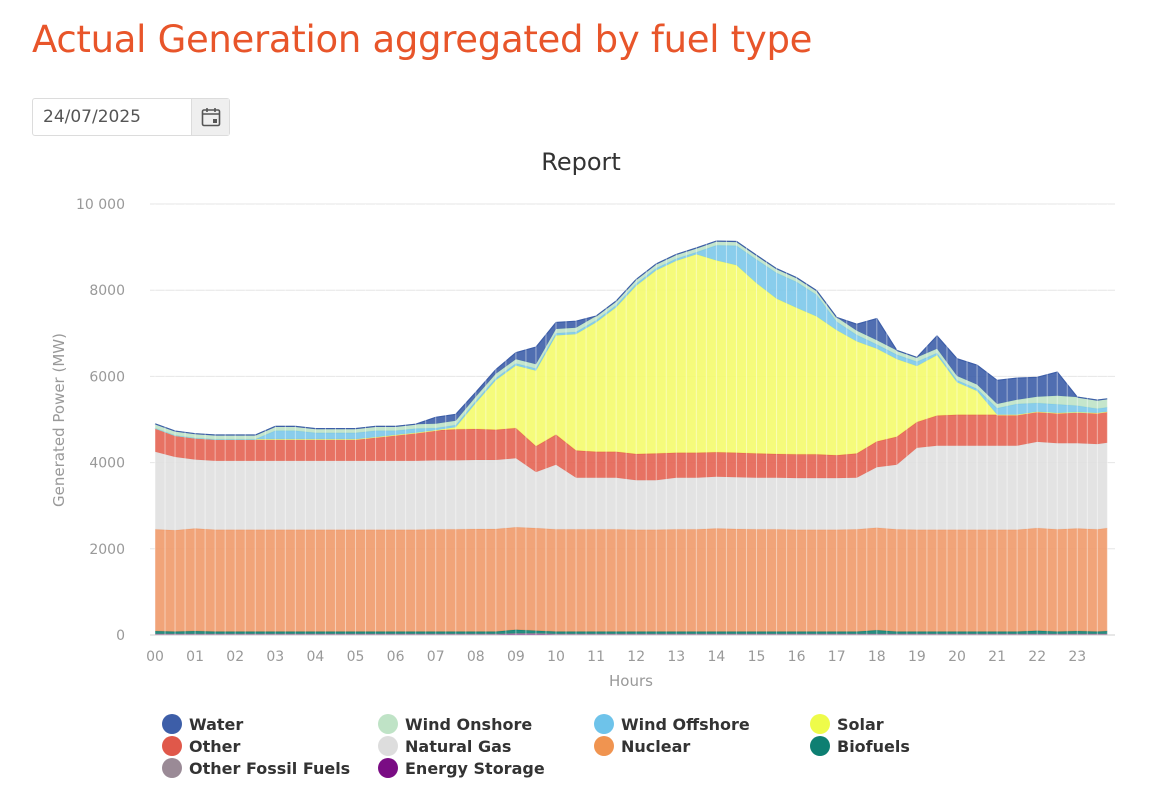  Describe the element at coordinates (100, 205) in the screenshot. I see `y-tick-label: 10 000` at that location.